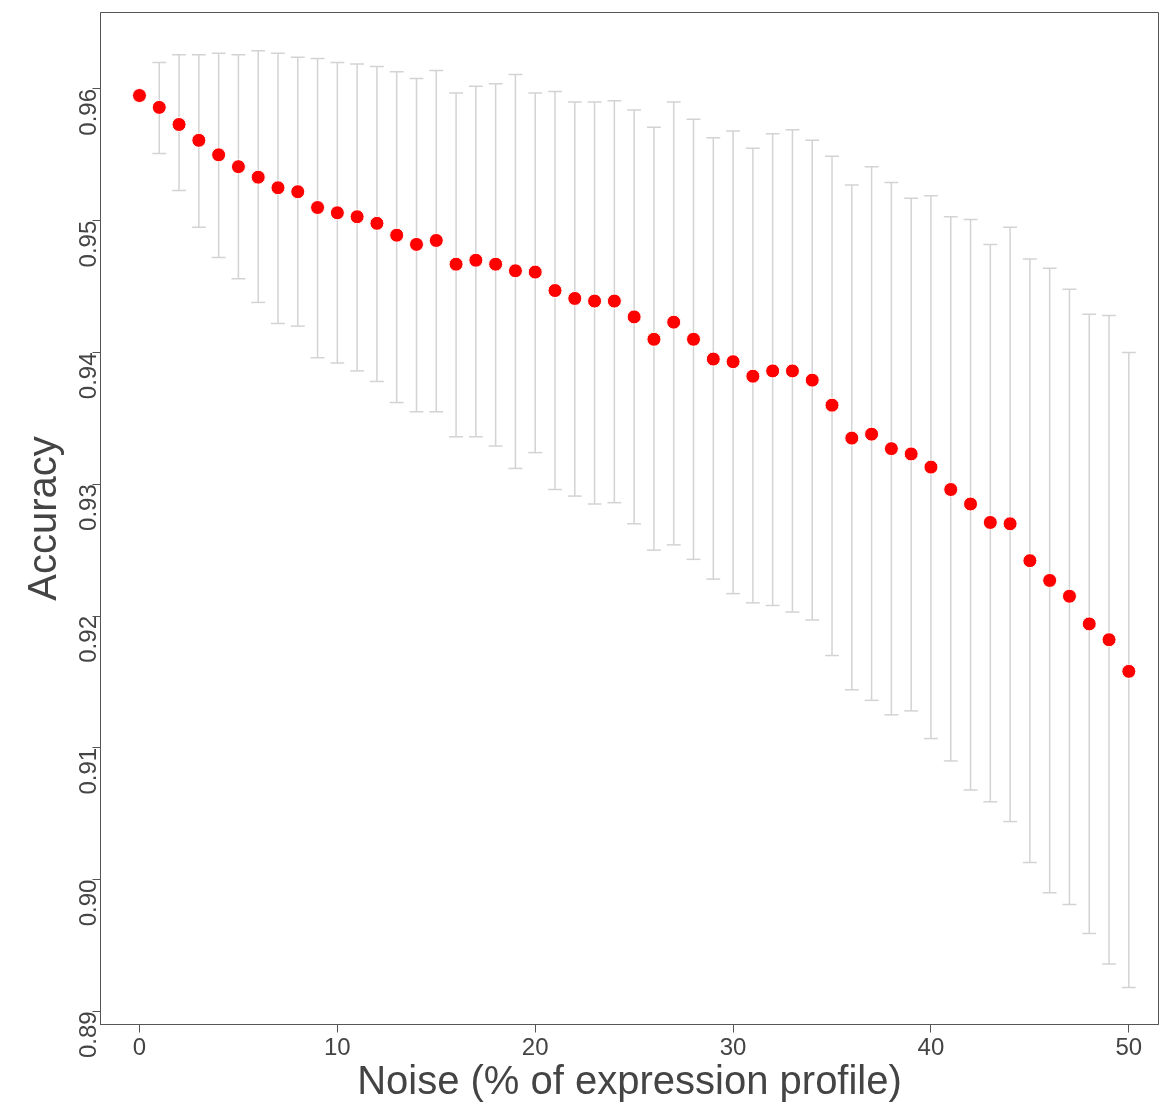 This screenshot has height=1104, width=1160. I want to click on y-tick-label: 0.90, so click(87, 903).